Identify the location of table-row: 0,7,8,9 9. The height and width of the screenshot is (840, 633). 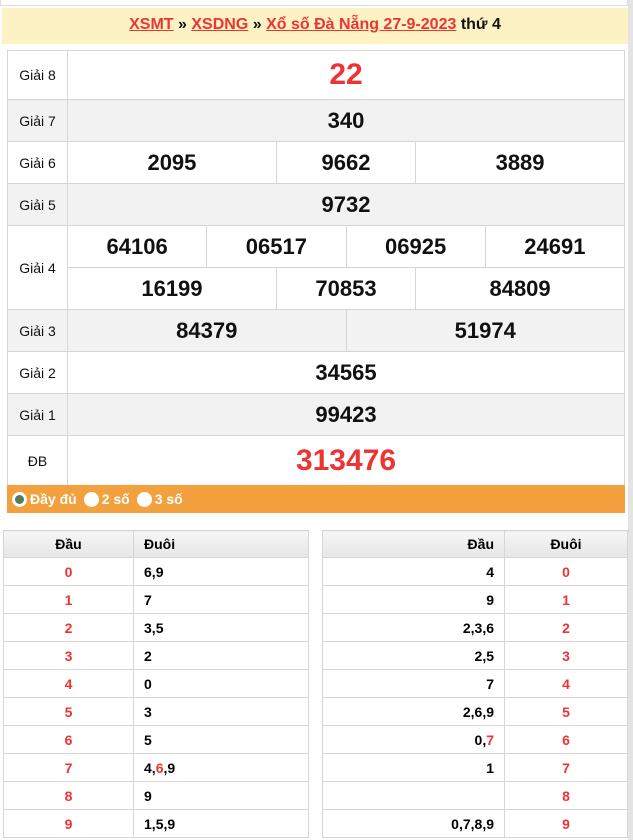
(475, 823).